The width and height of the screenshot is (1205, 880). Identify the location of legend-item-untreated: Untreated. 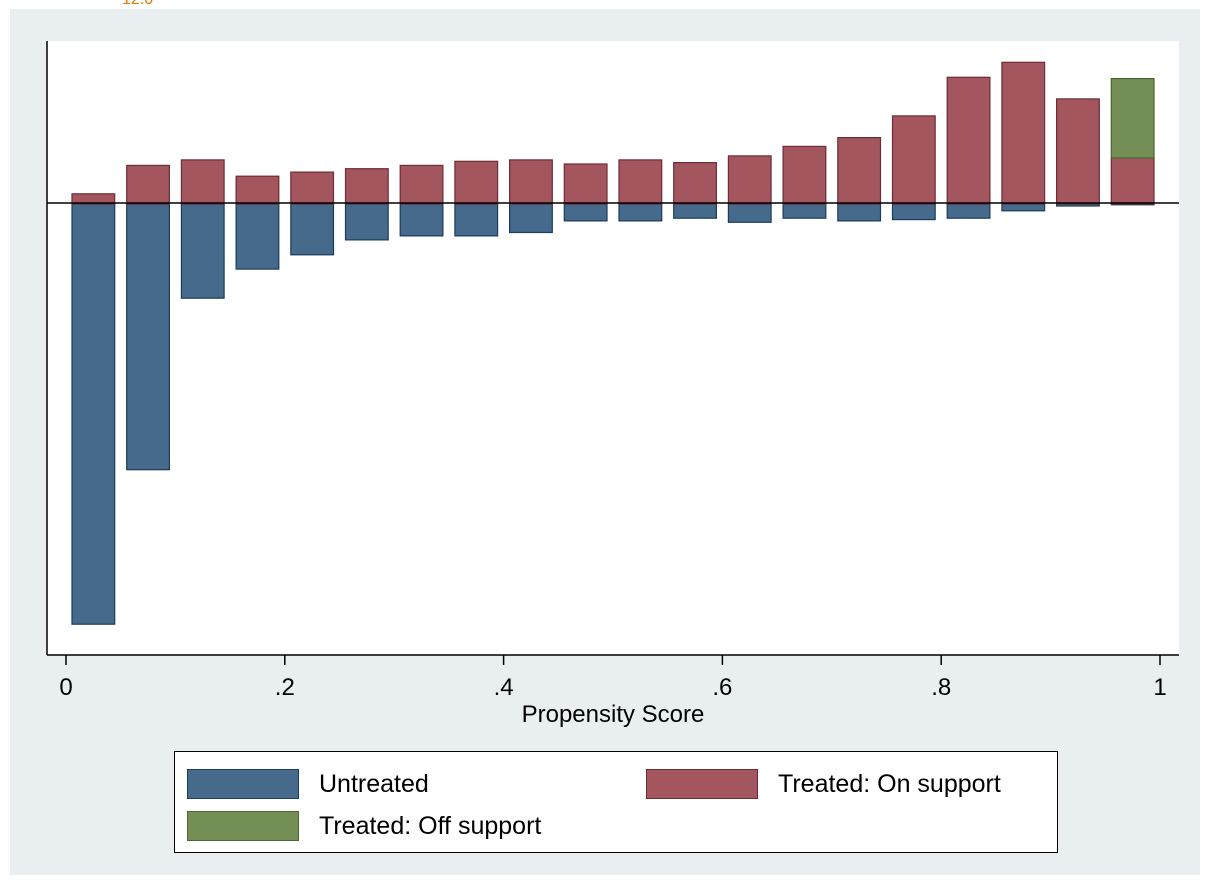
(308, 784).